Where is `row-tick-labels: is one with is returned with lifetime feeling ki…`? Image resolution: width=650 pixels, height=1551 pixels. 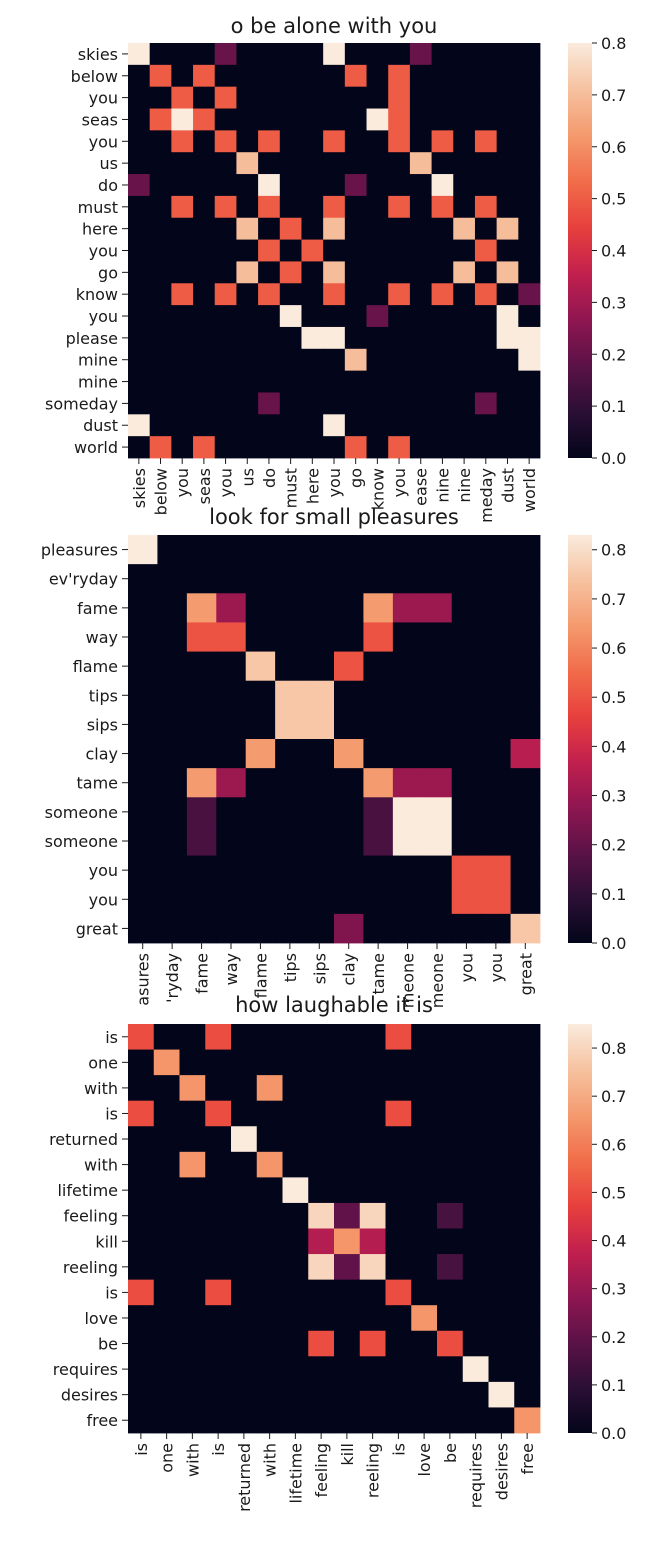
row-tick-labels: is one with is returned with lifetime feeling ki… is located at coordinates (88, 1229).